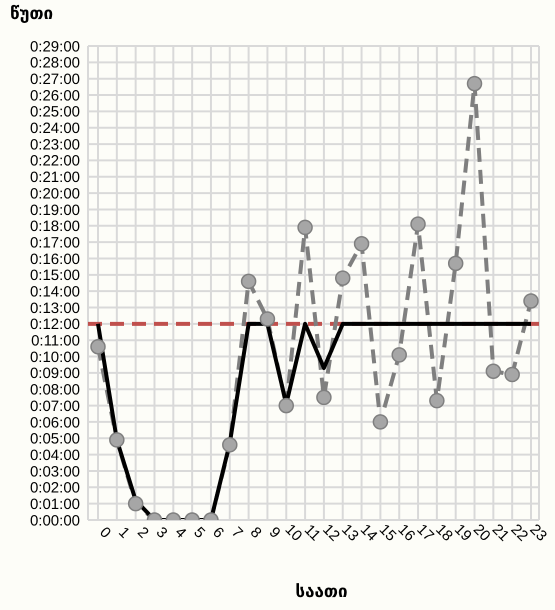 Image resolution: width=555 pixels, height=610 pixels. Describe the element at coordinates (105, 533) in the screenshot. I see `x-tick-label: 0` at that location.